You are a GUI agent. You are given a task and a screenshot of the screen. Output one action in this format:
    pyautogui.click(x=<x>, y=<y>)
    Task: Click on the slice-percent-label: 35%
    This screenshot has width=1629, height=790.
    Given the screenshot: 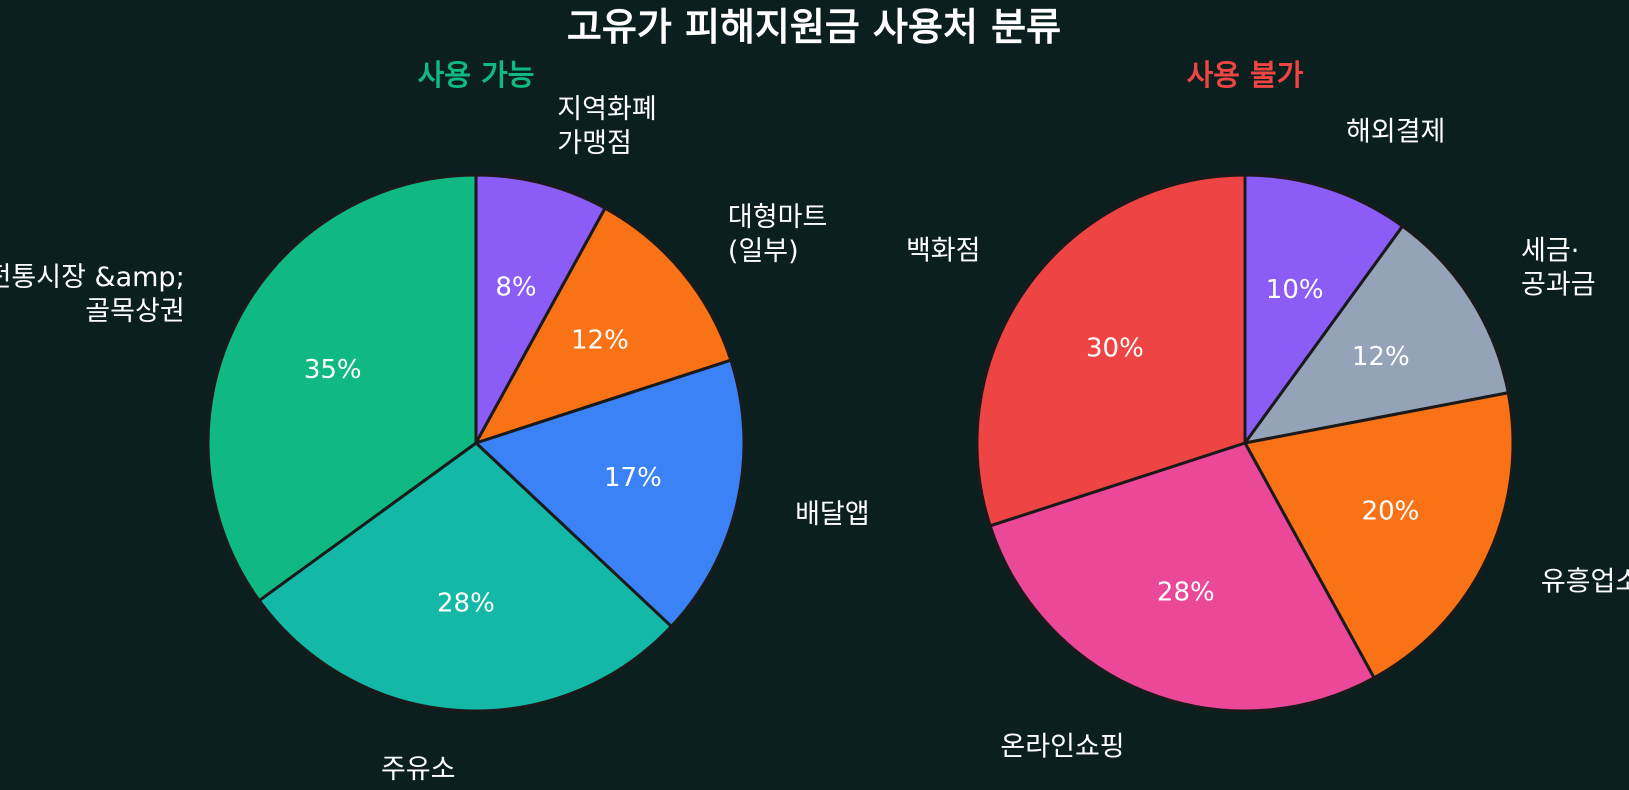 What is the action you would take?
    pyautogui.click(x=333, y=370)
    